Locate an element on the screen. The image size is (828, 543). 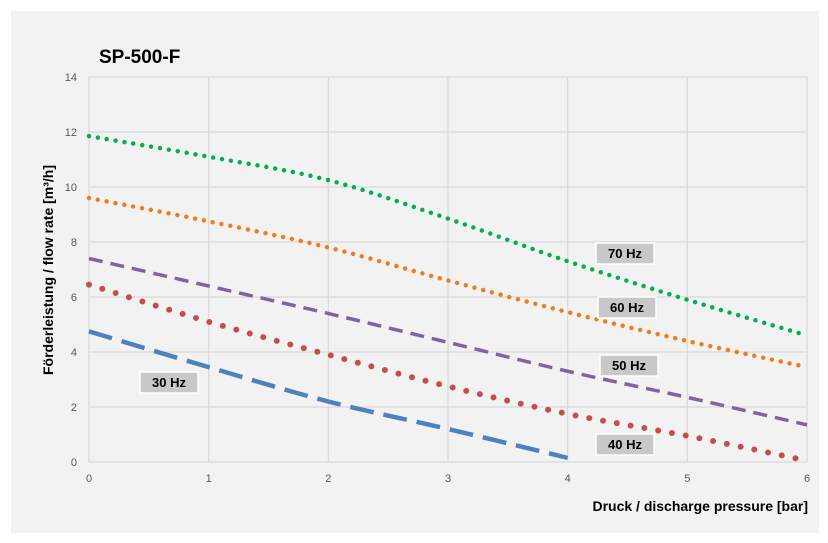
freq-label-text: 30 Hz is located at coordinates (169, 382).